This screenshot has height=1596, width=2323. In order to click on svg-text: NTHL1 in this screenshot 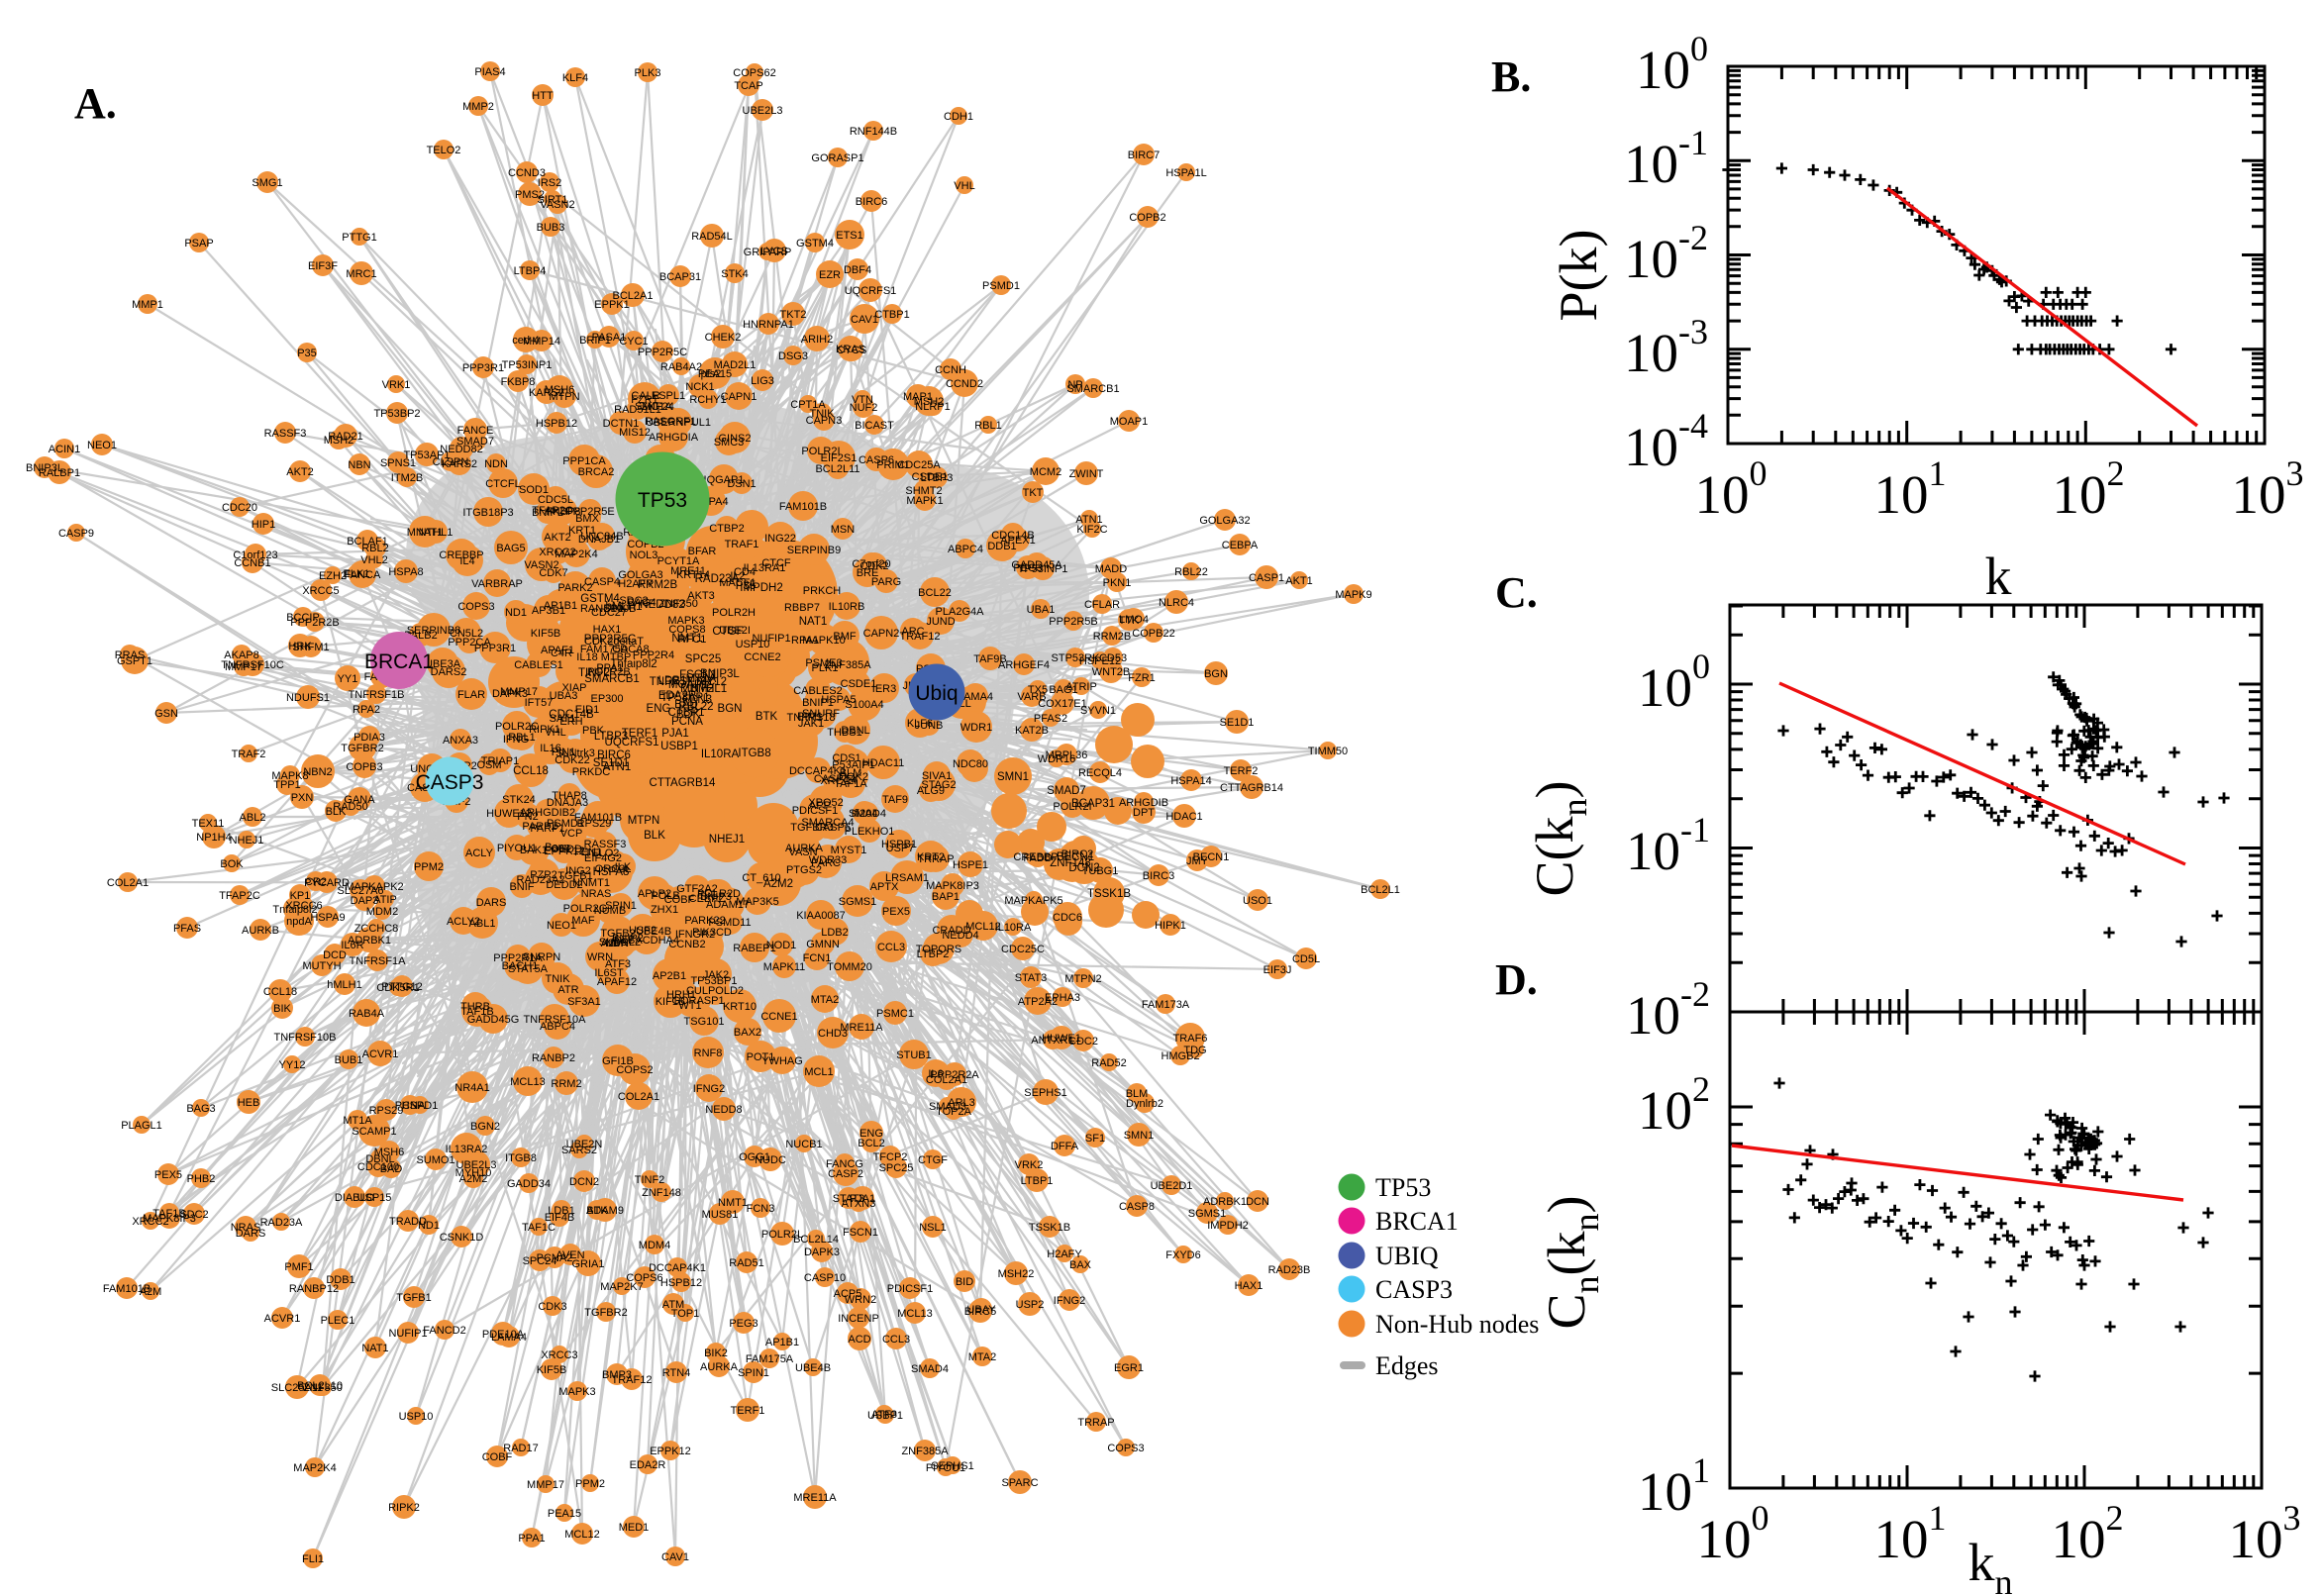, I will do `click(709, 689)`.